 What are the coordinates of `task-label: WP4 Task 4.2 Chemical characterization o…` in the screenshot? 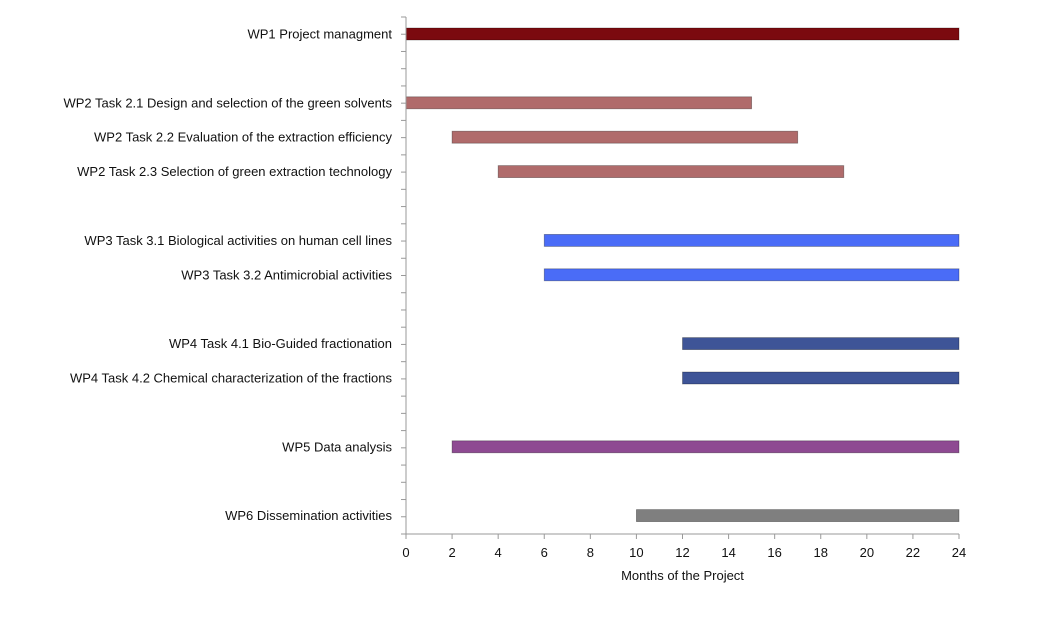 It's located at (231, 378).